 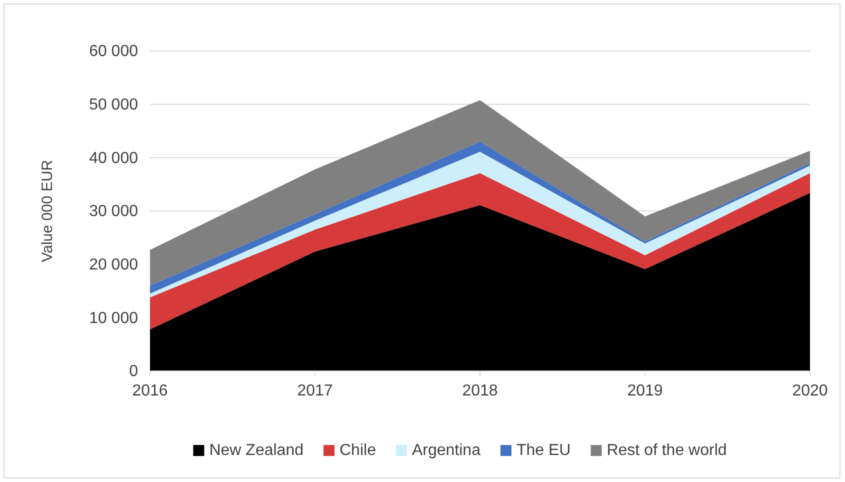 I want to click on y-tick-label: 20 000, so click(x=113, y=265).